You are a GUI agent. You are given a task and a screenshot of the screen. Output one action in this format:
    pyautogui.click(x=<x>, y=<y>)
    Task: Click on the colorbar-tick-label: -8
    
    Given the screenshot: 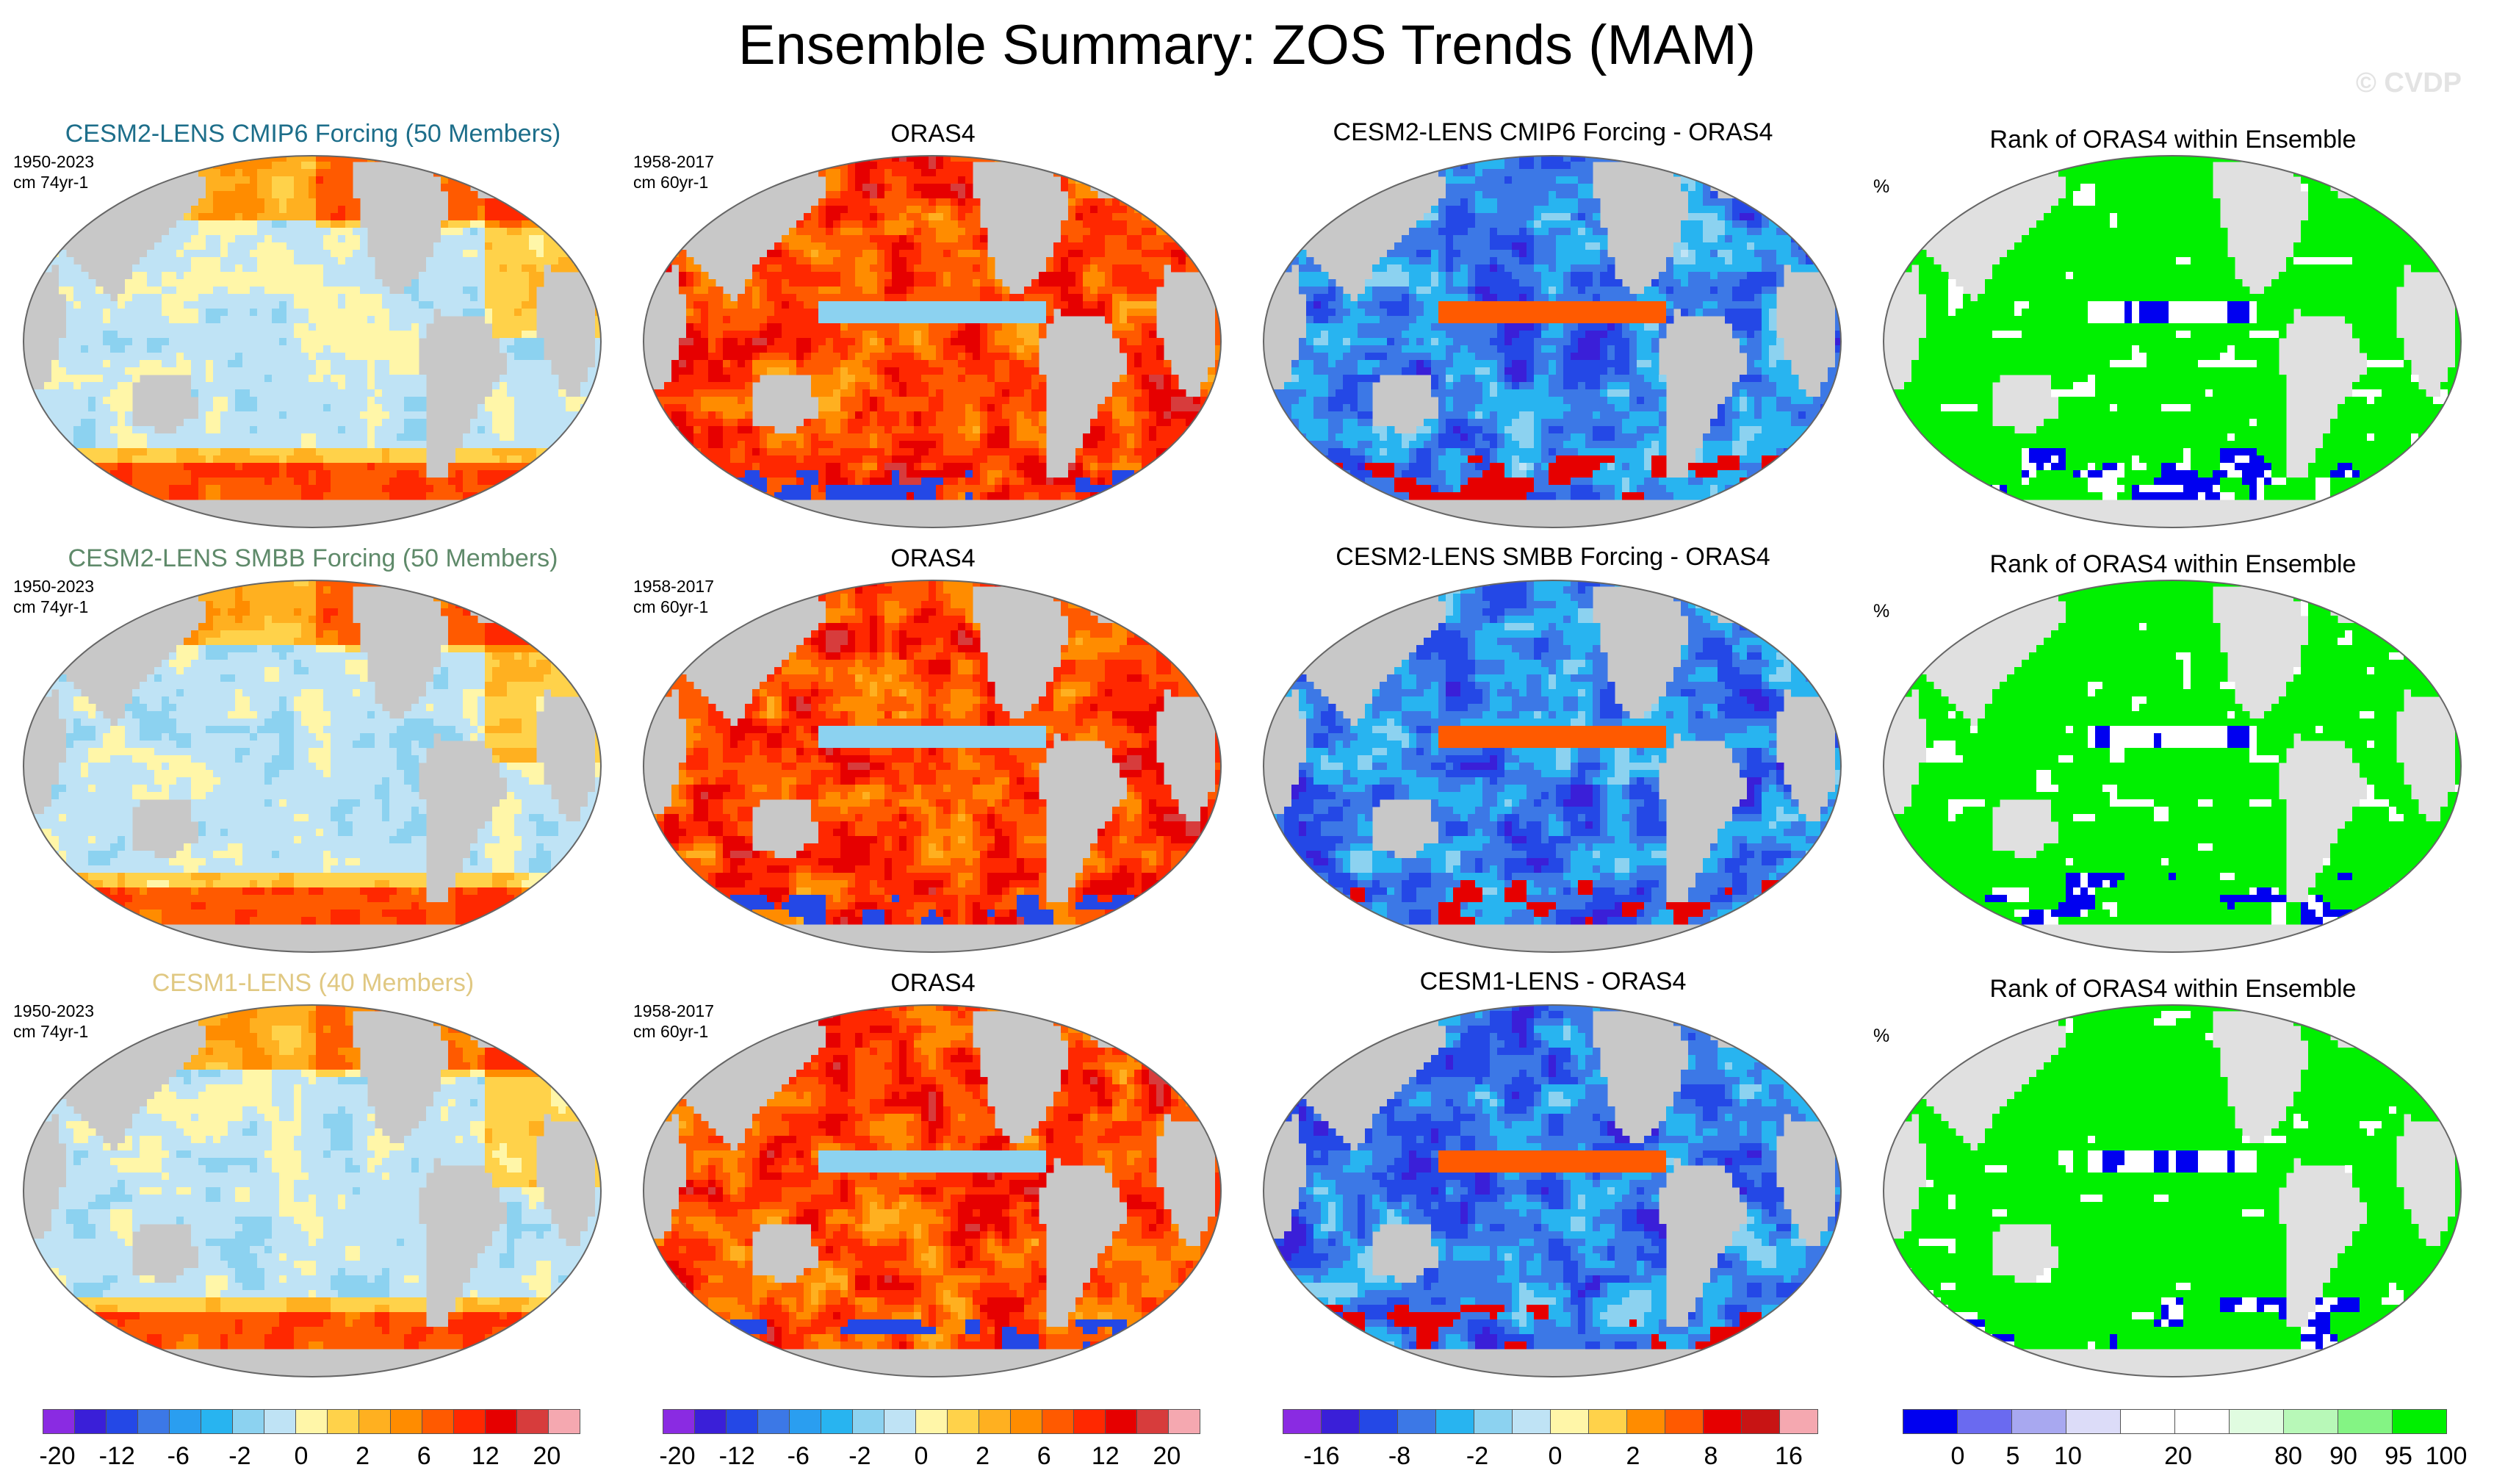 What is the action you would take?
    pyautogui.click(x=1399, y=1456)
    